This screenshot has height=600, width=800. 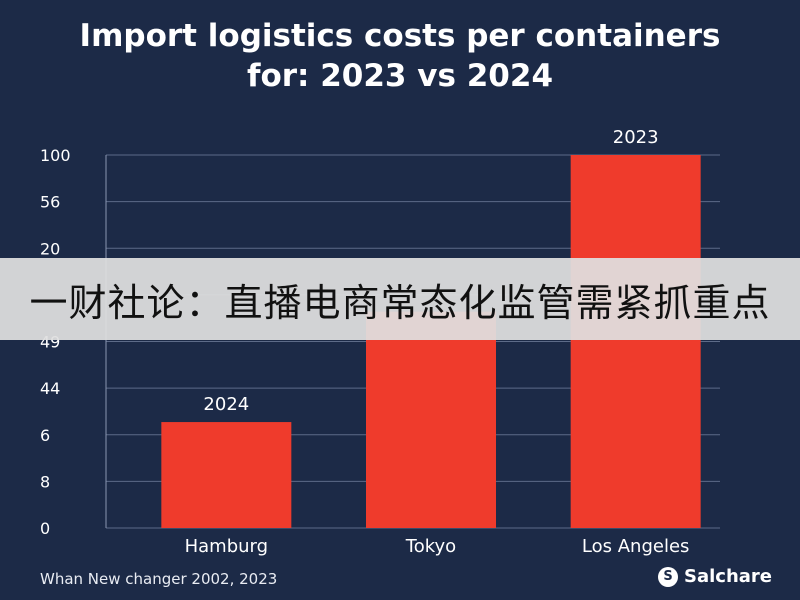 I want to click on y-tick-label: 0, so click(x=45, y=528).